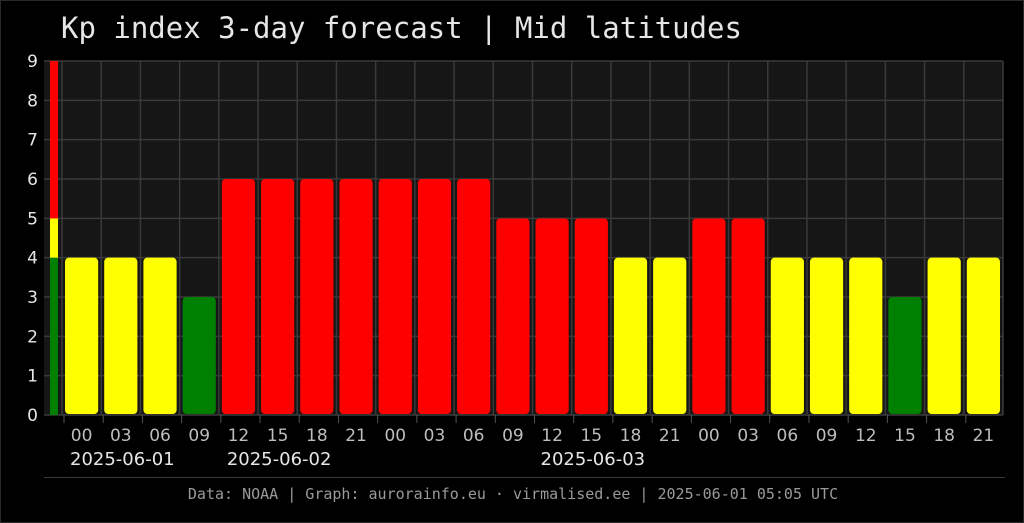  I want to click on day-label: 2025-06-02, so click(279, 459).